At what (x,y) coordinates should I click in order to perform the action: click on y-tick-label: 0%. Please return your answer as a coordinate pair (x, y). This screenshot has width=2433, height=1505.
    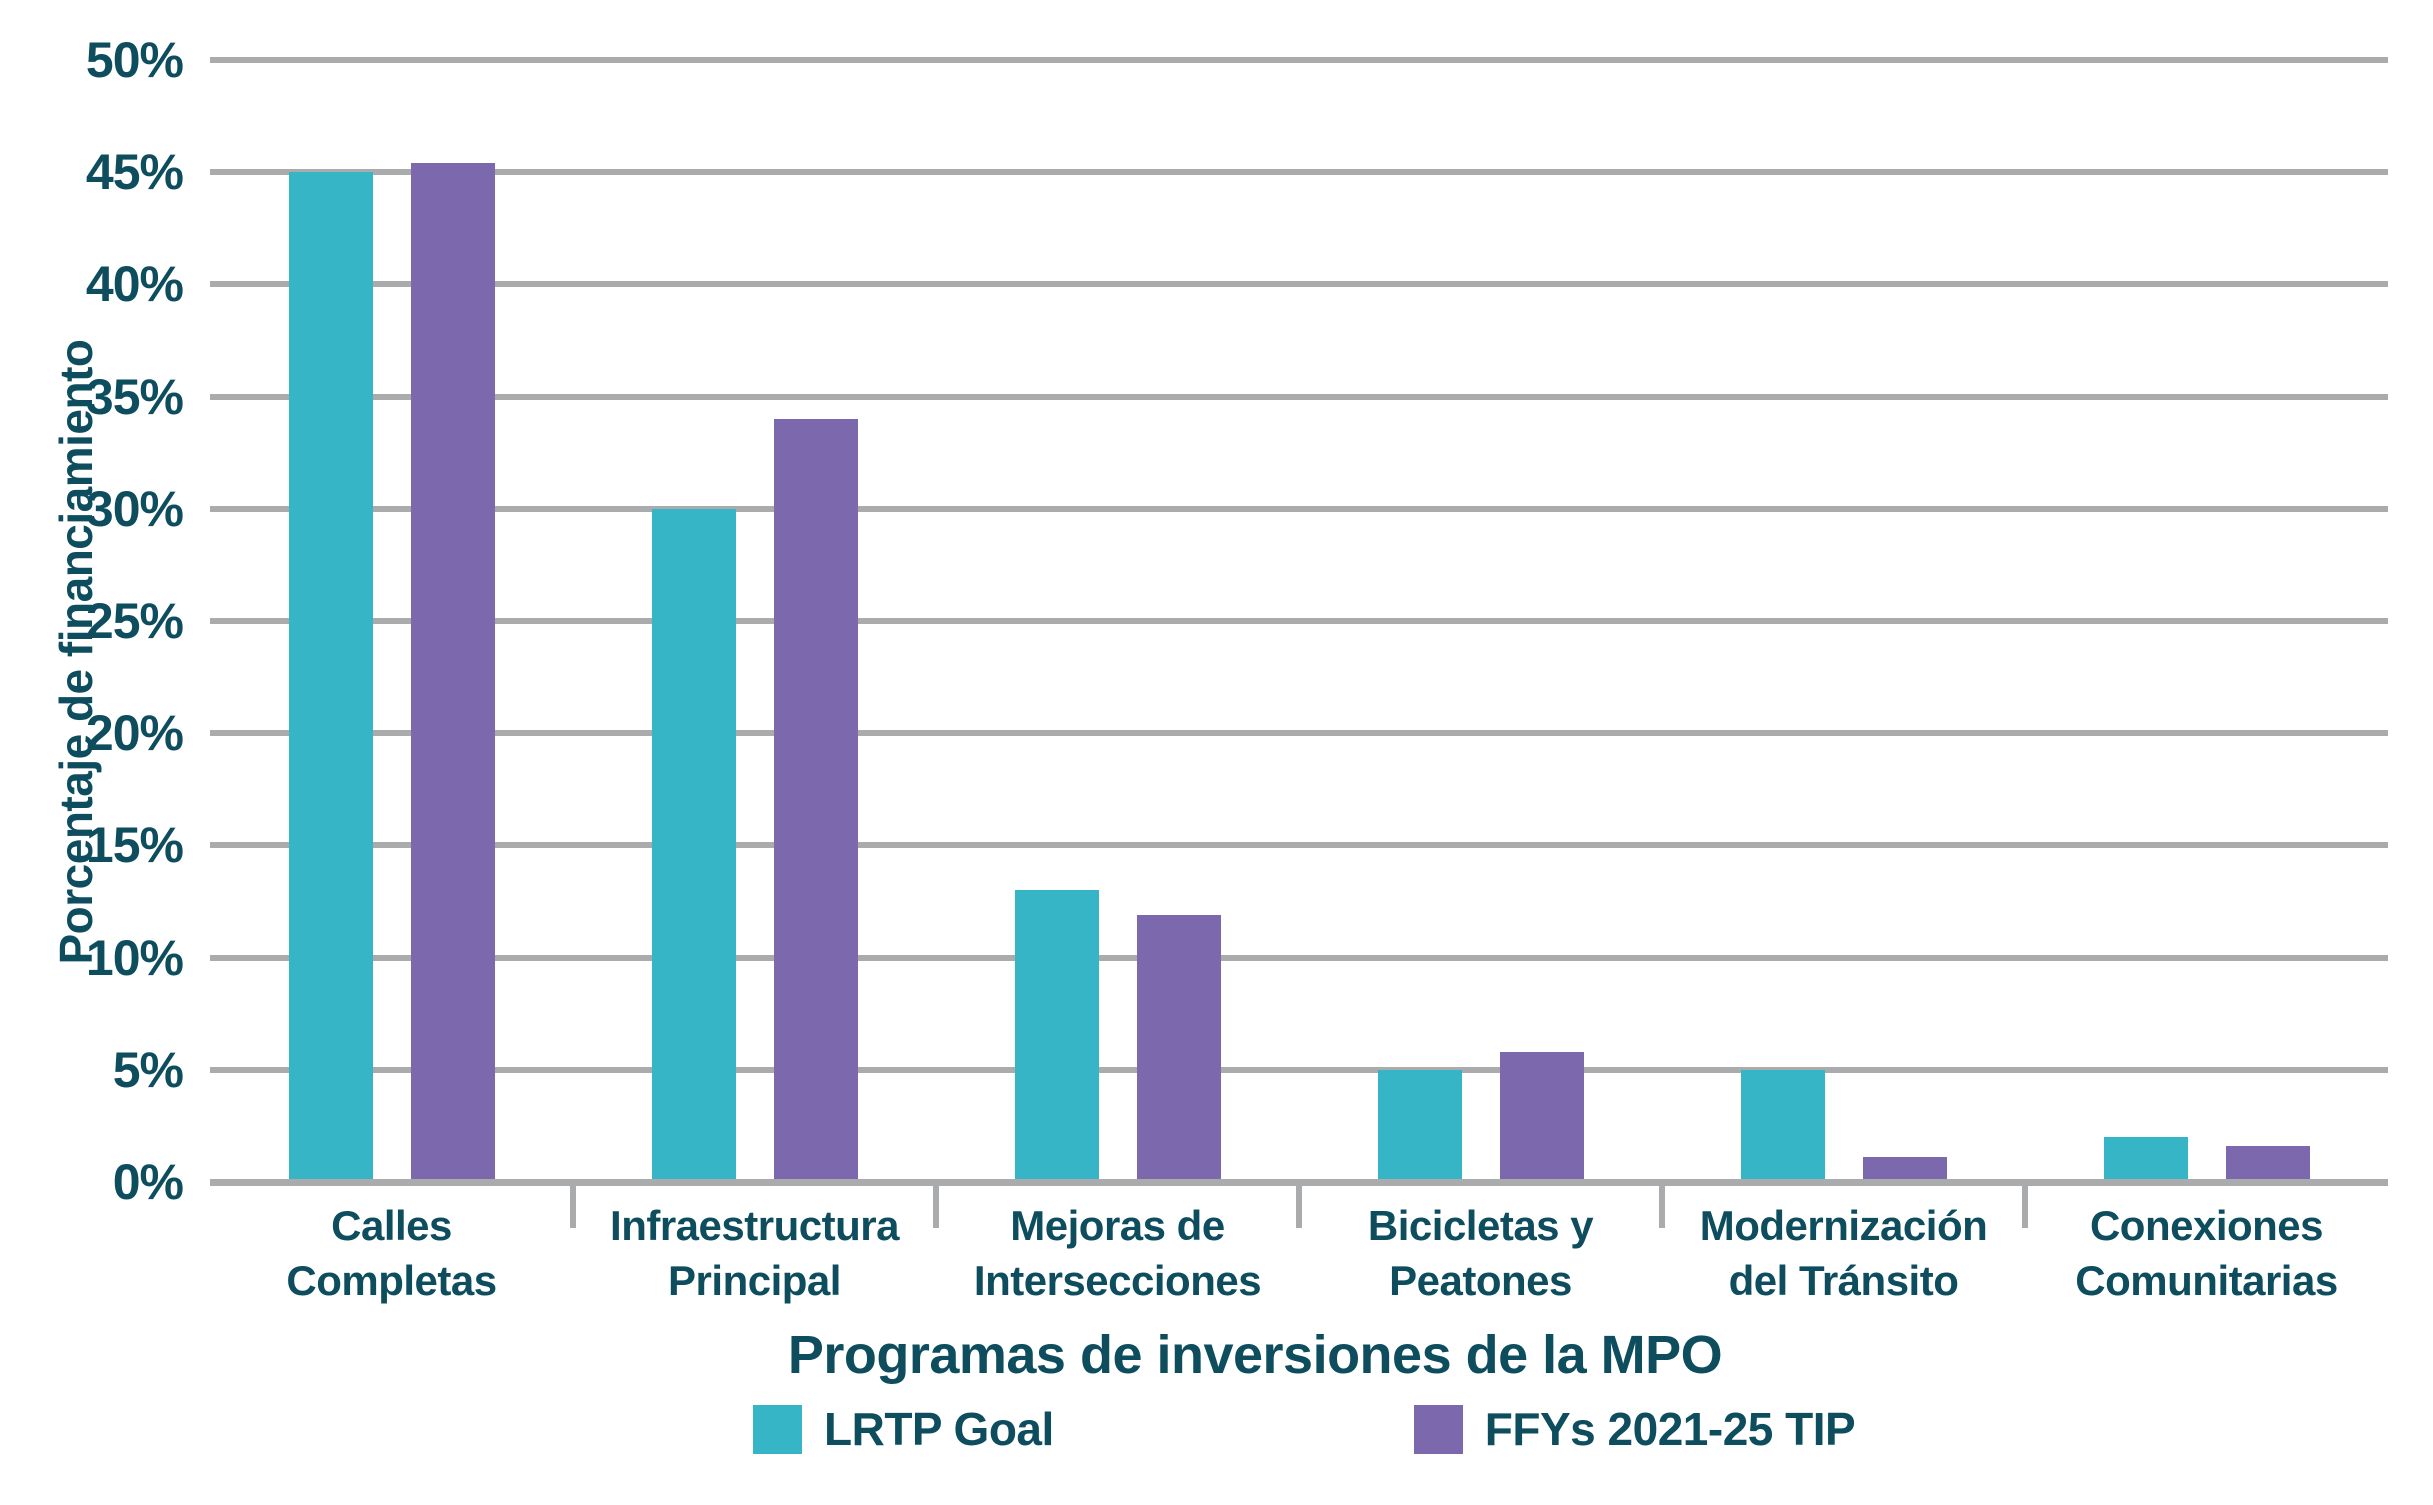
    Looking at the image, I should click on (148, 1182).